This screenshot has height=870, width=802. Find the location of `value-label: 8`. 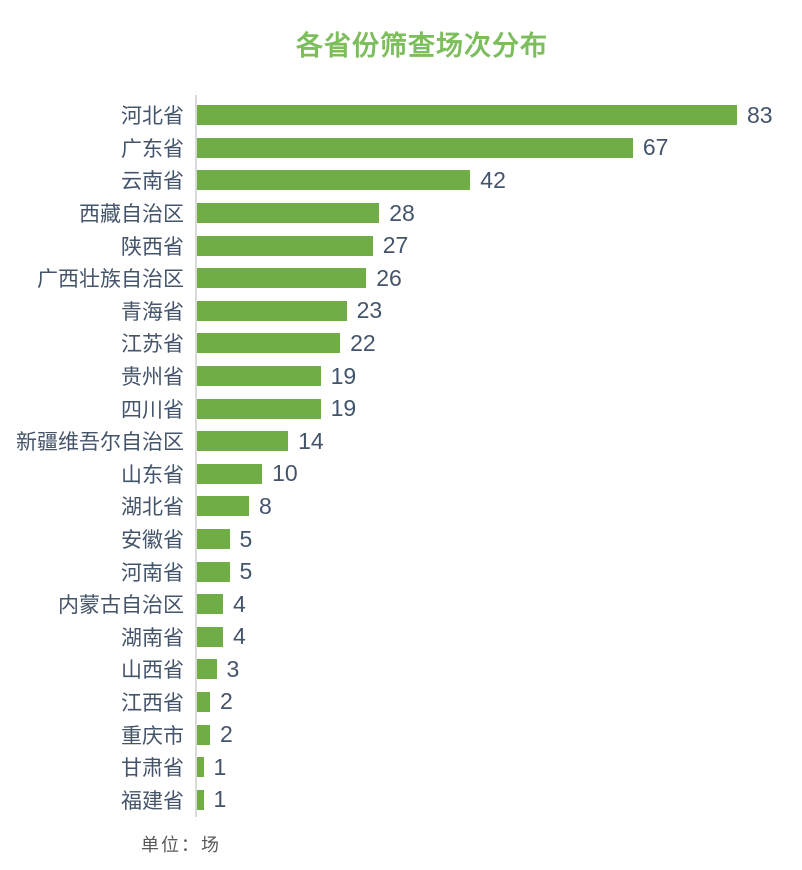

value-label: 8 is located at coordinates (265, 505).